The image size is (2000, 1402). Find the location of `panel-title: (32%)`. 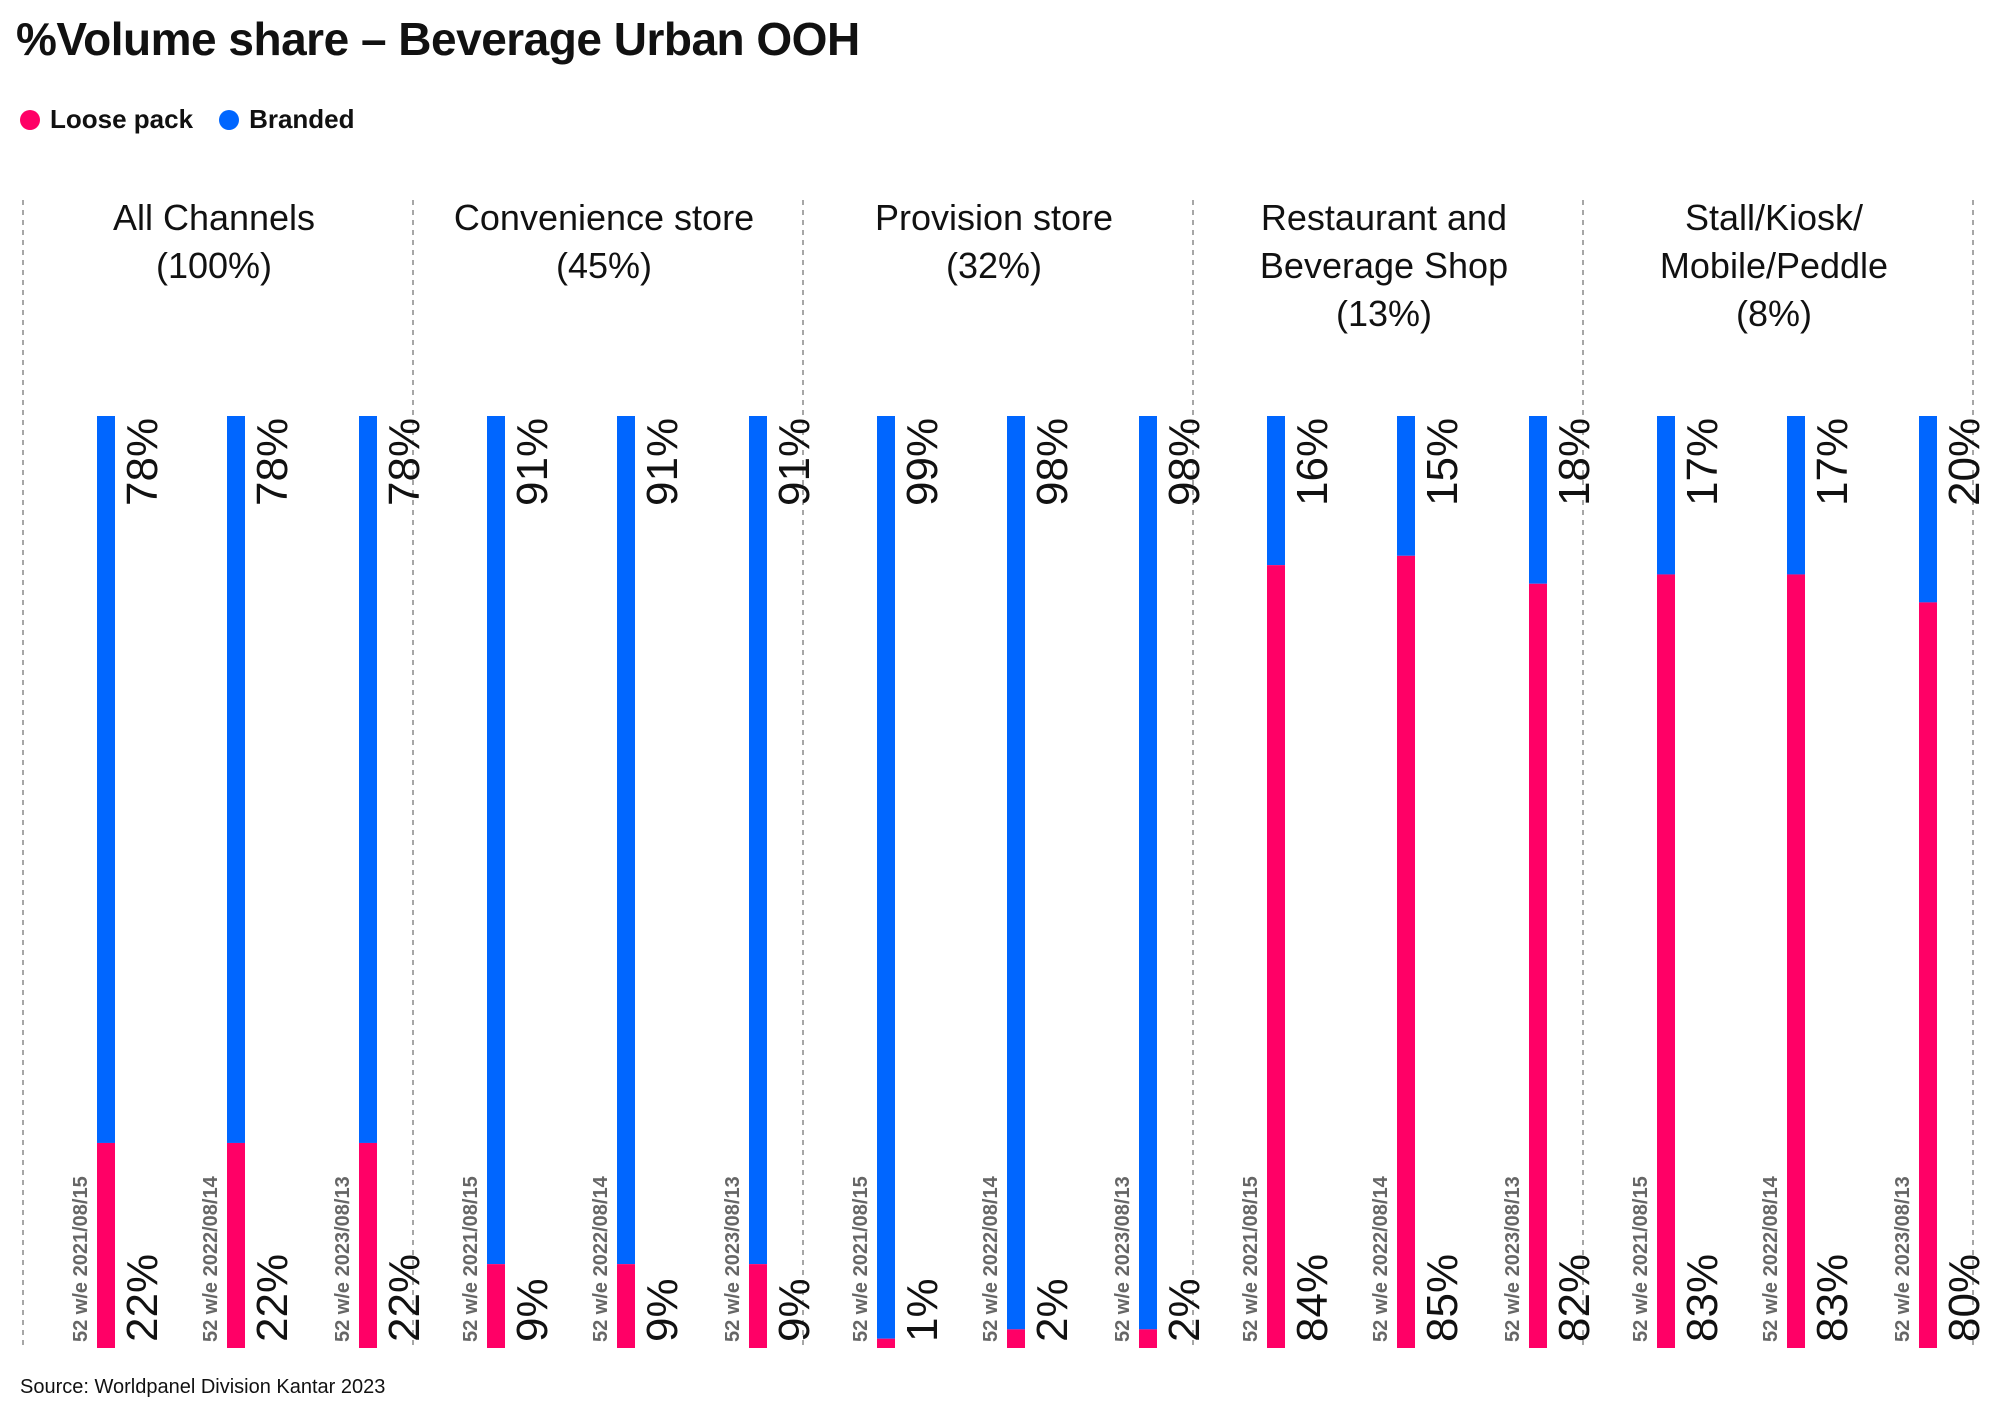

panel-title: (32%) is located at coordinates (994, 265).